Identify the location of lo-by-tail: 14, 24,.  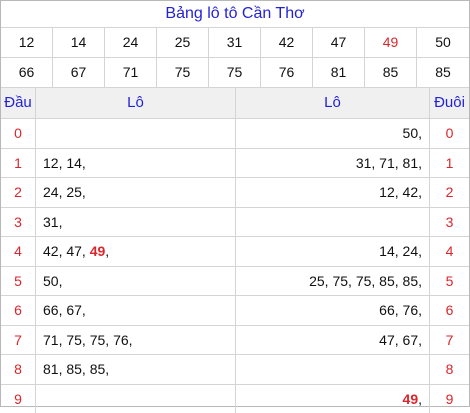
(333, 252).